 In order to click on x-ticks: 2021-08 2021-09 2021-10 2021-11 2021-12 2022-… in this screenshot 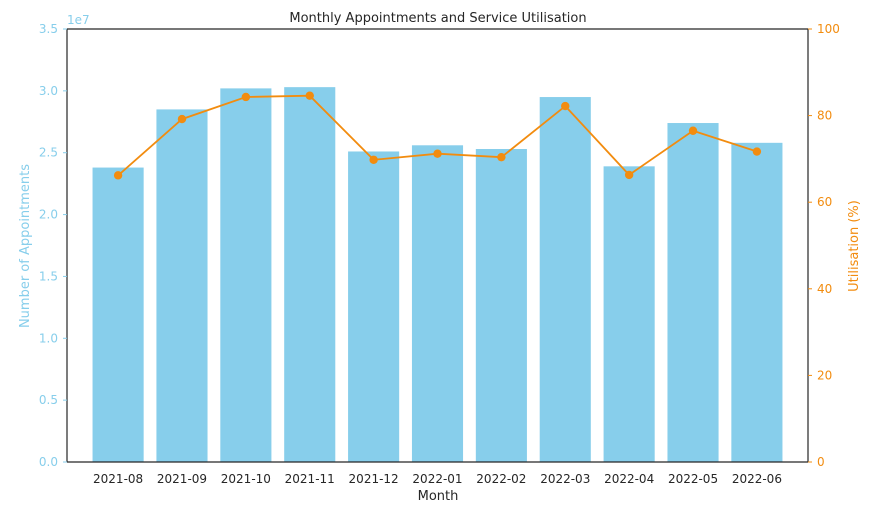, I will do `click(437, 479)`.